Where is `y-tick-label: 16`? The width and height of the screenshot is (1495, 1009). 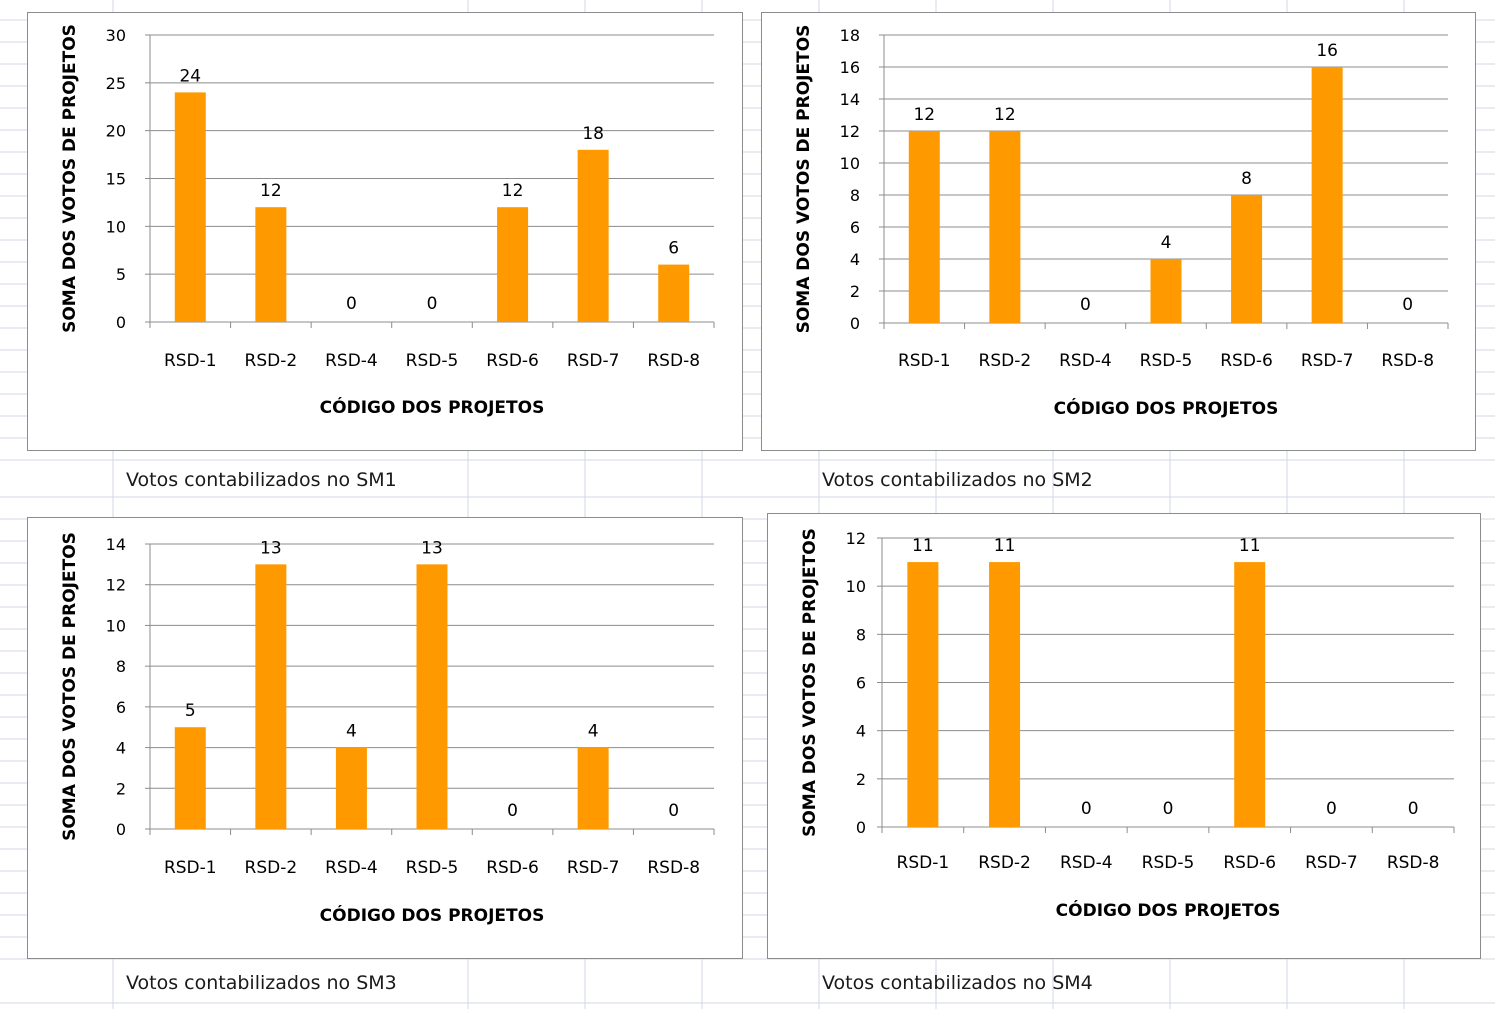 y-tick-label: 16 is located at coordinates (850, 67).